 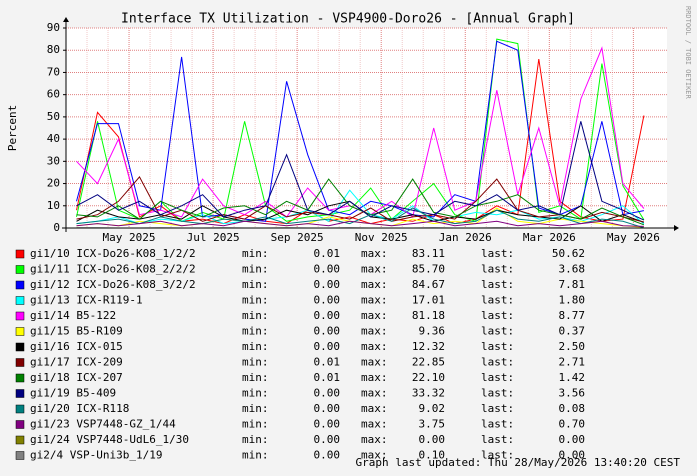 I want to click on legend-name: gi1/23 VSP7448-GZ_1/44, so click(x=103, y=424).